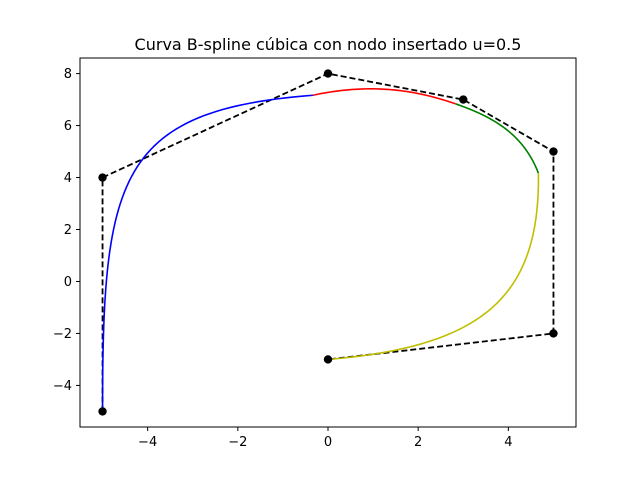  I want to click on x-tick-label: −2, so click(237, 442).